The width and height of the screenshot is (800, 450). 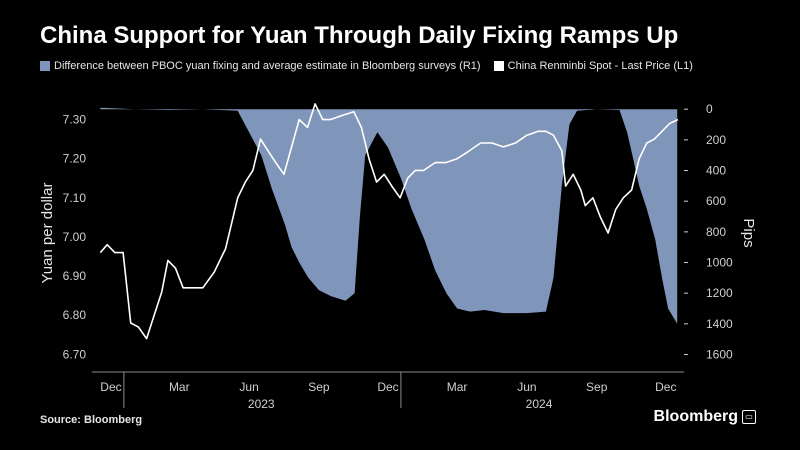 What do you see at coordinates (719, 355) in the screenshot?
I see `y-right-tick-label: 1600` at bounding box center [719, 355].